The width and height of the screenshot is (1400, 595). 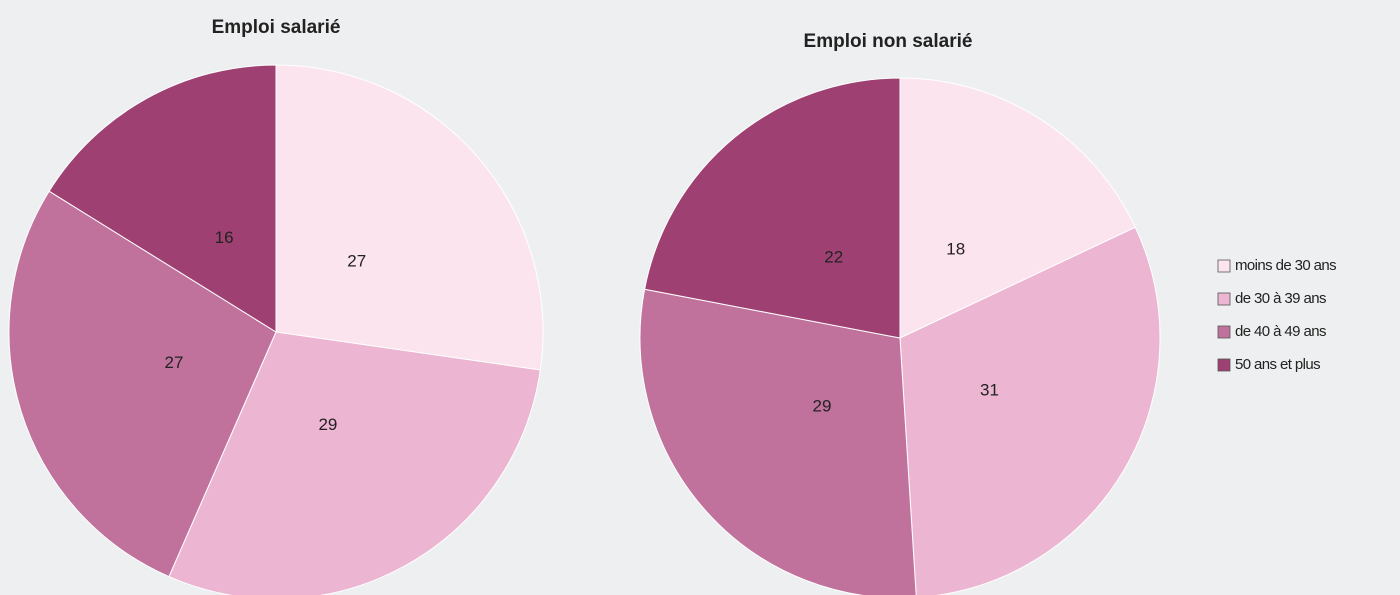 I want to click on legend-label: 50 ans et plus, so click(x=1277, y=364).